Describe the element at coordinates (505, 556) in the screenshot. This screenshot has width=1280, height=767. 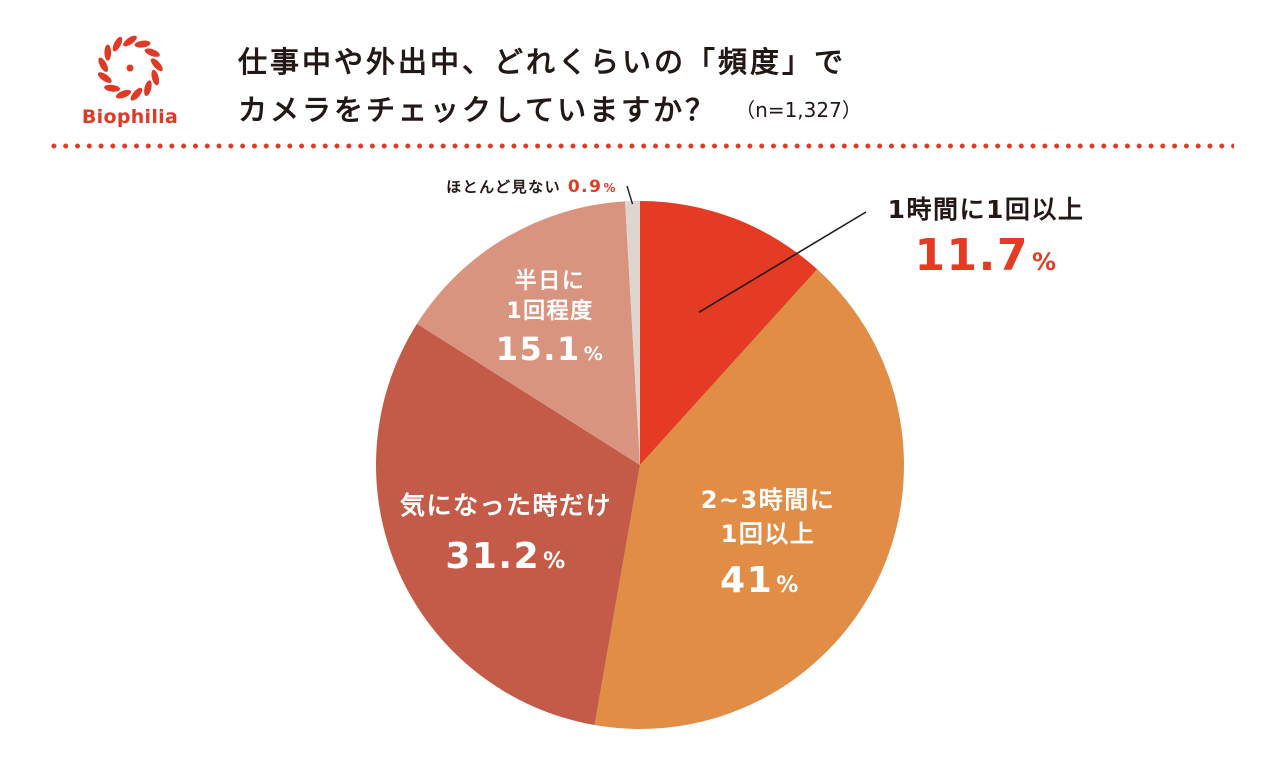
I see `slice-3-value: 31.2%` at that location.